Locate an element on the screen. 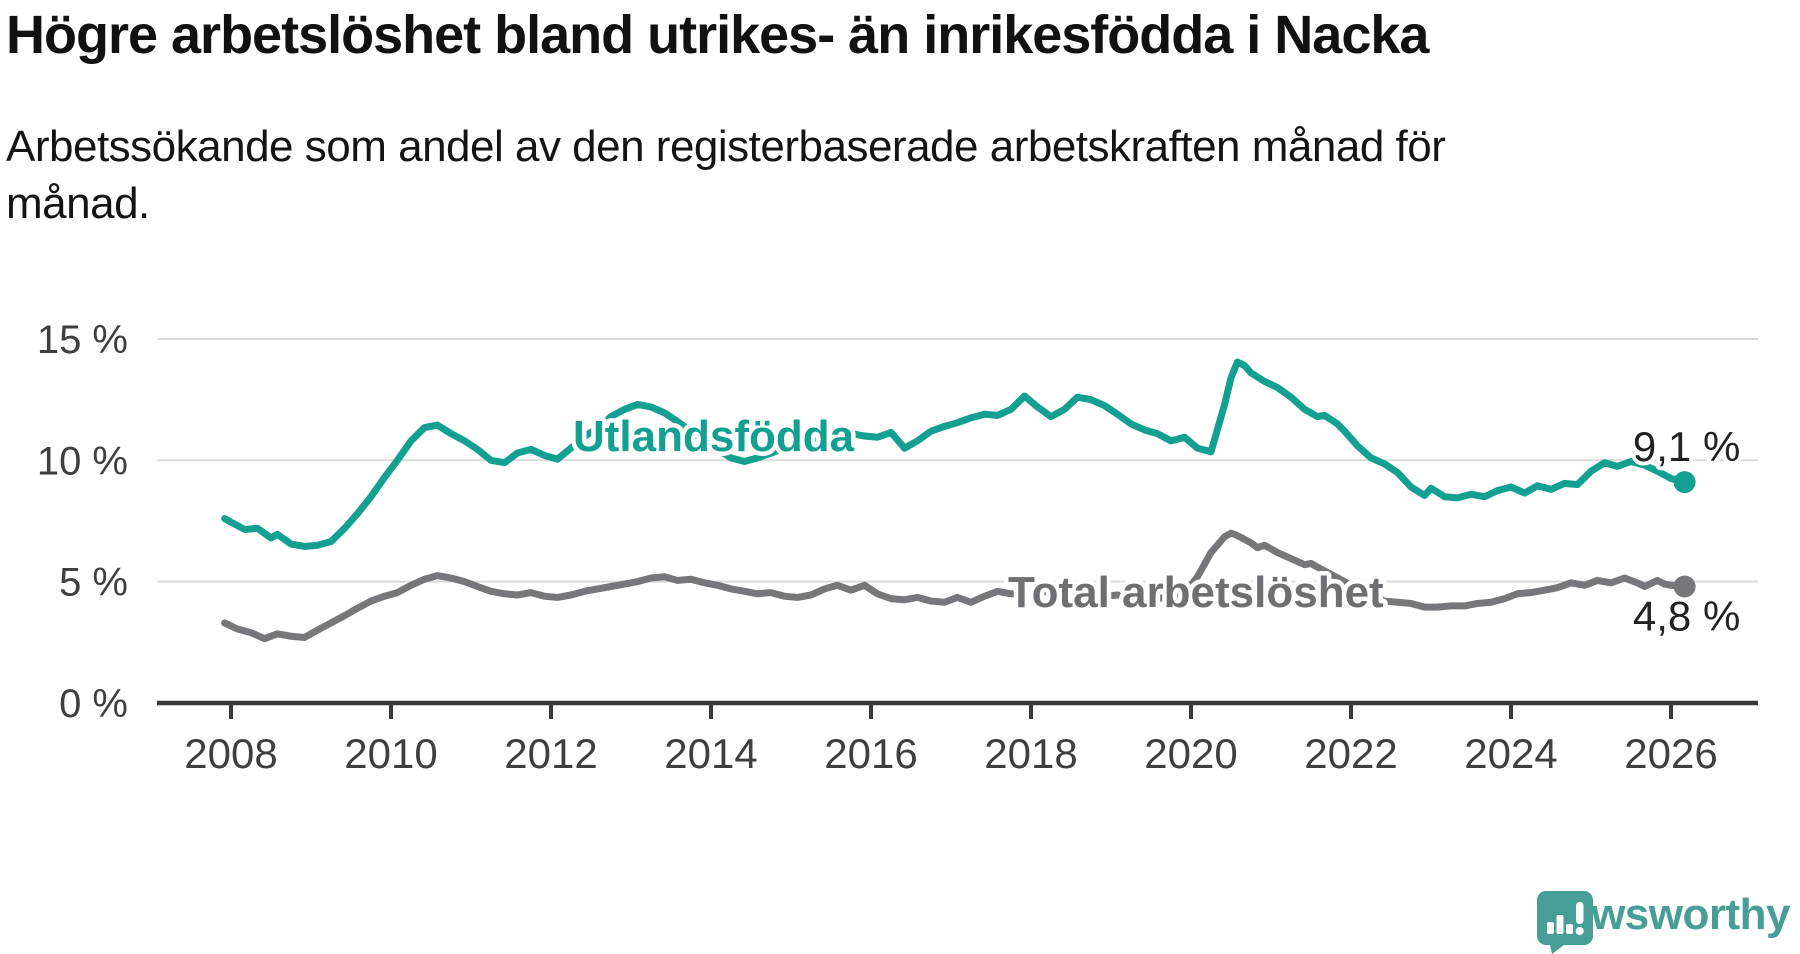  svg-text: 15 % is located at coordinates (82, 340).